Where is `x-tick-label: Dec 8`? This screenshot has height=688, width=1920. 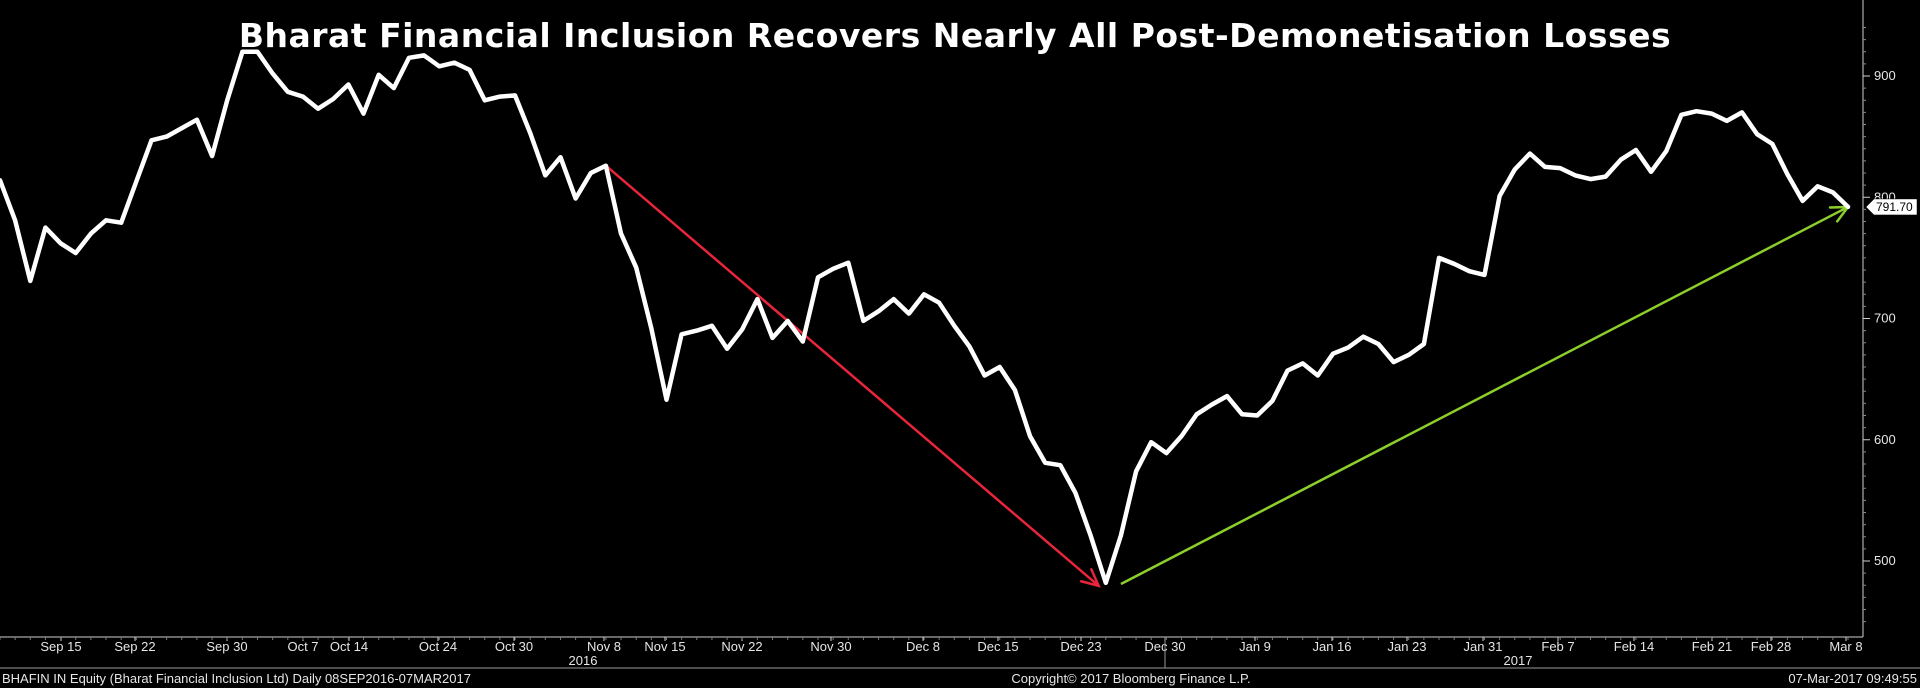 x-tick-label: Dec 8 is located at coordinates (923, 646).